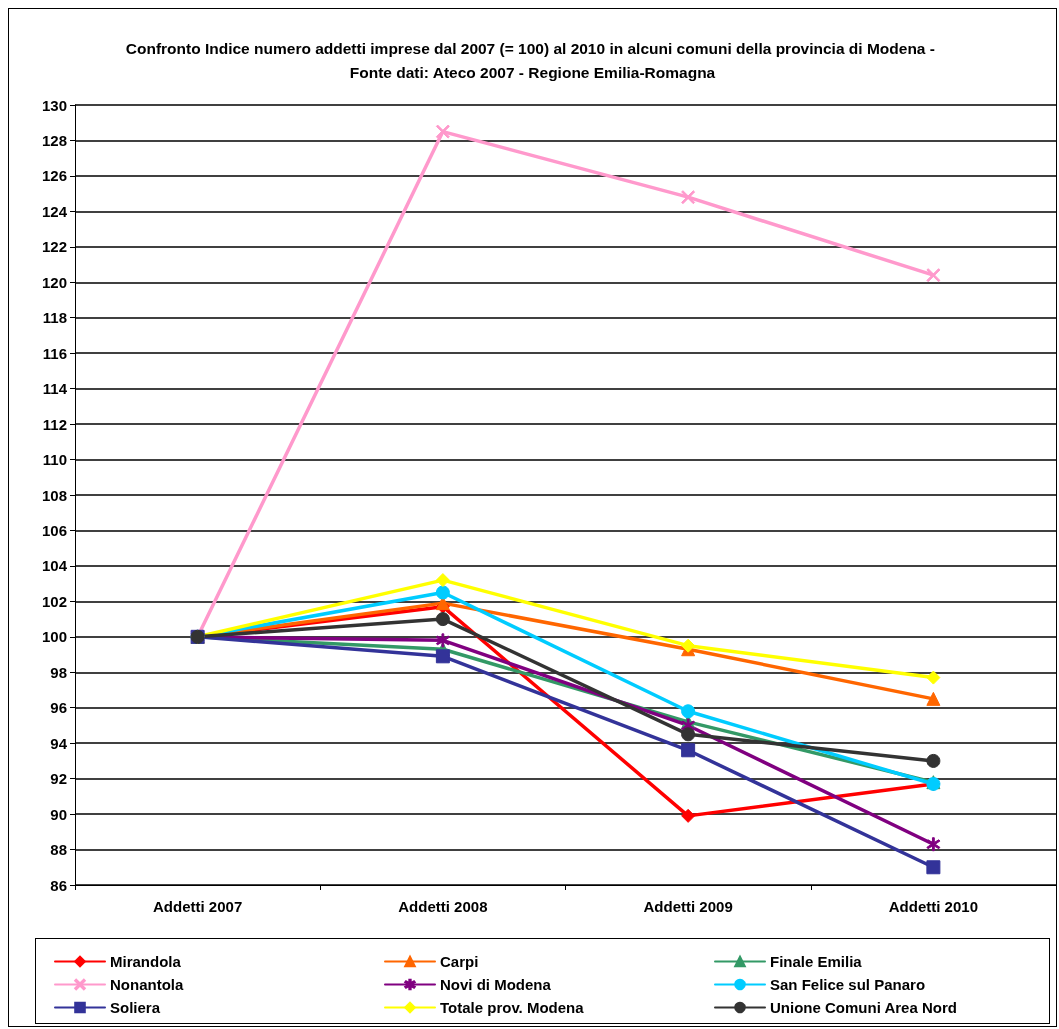  Describe the element at coordinates (54, 247) in the screenshot. I see `y-tick-label: 122` at that location.